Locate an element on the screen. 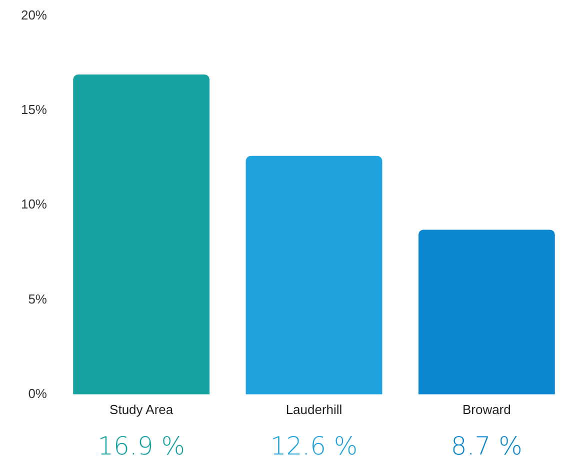 This screenshot has height=464, width=573. y-tick-label: 20% is located at coordinates (34, 14).